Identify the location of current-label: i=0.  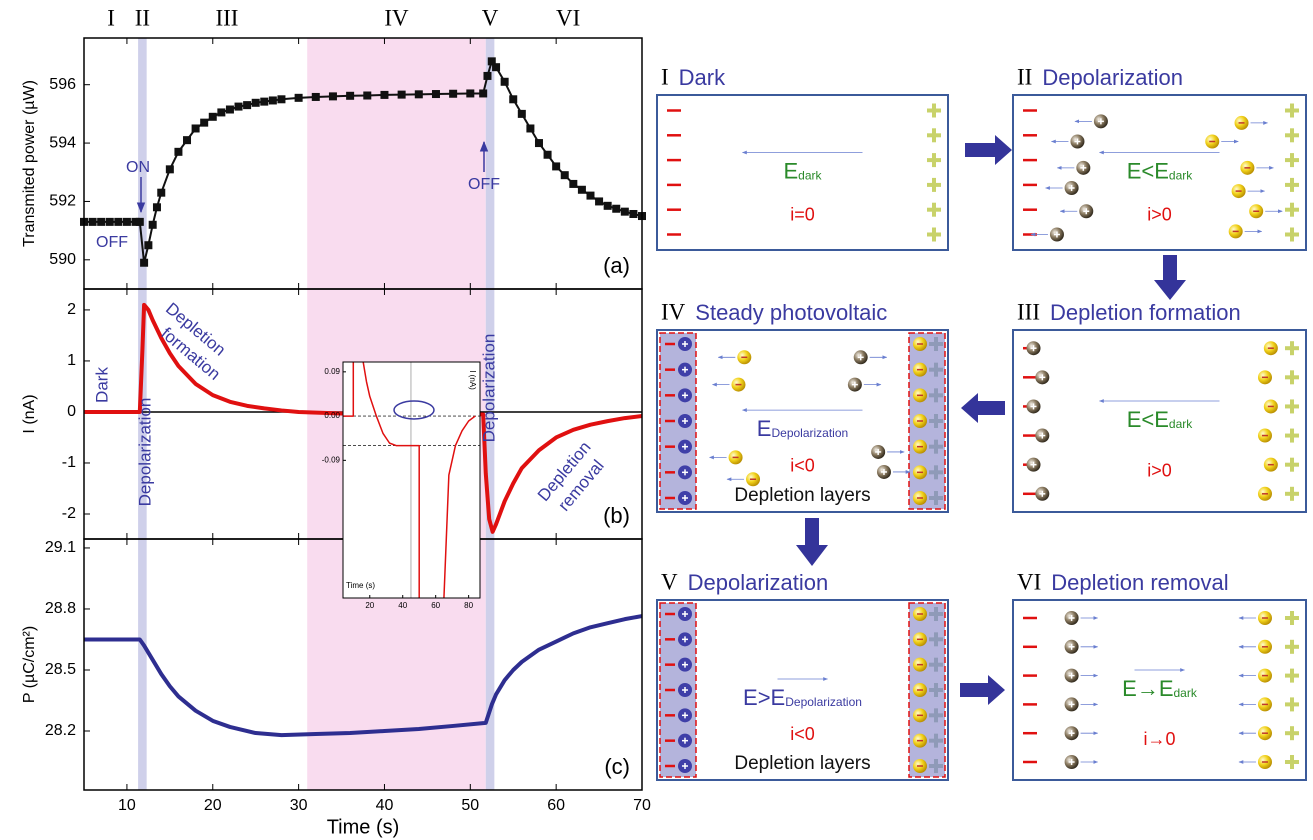
(802, 215).